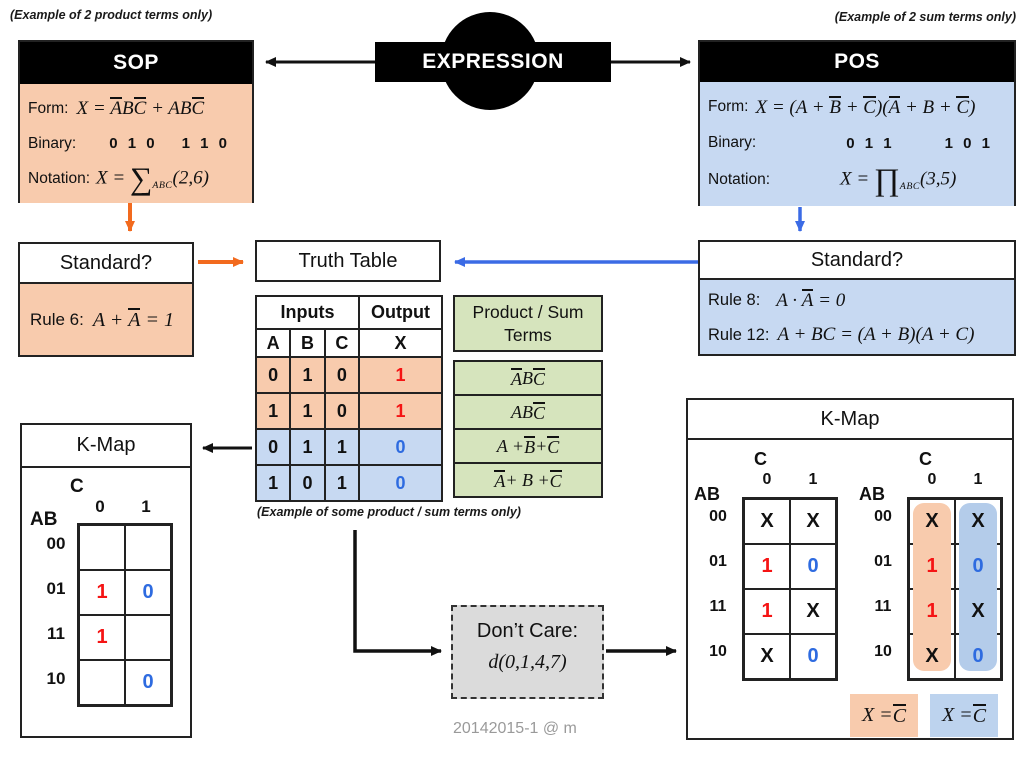 This screenshot has width=1024, height=759. I want to click on expression-node: EXPRESSION, so click(493, 62).